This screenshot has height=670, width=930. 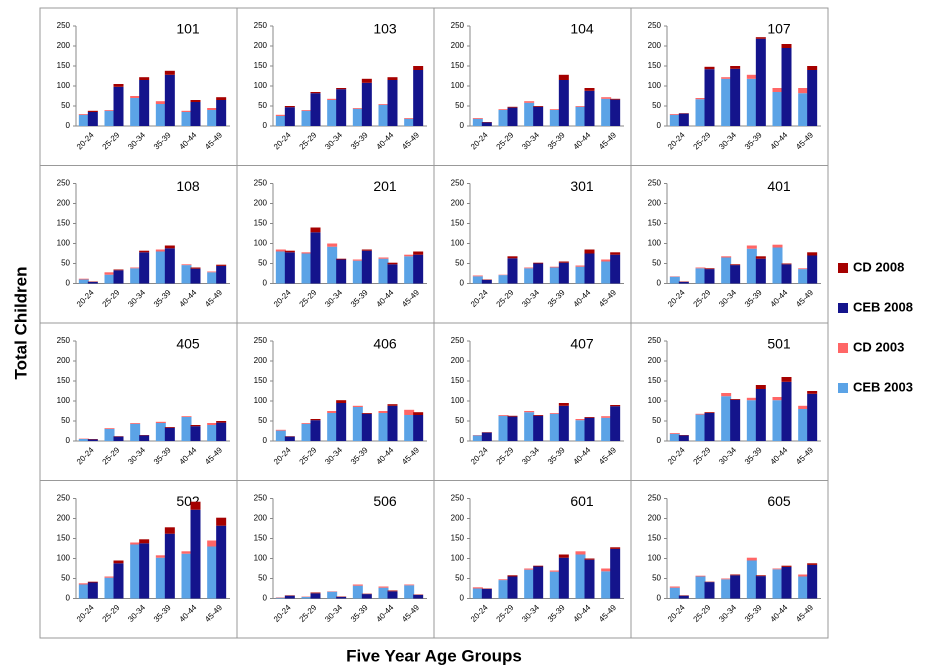 I want to click on panel-title: 406, so click(x=385, y=344).